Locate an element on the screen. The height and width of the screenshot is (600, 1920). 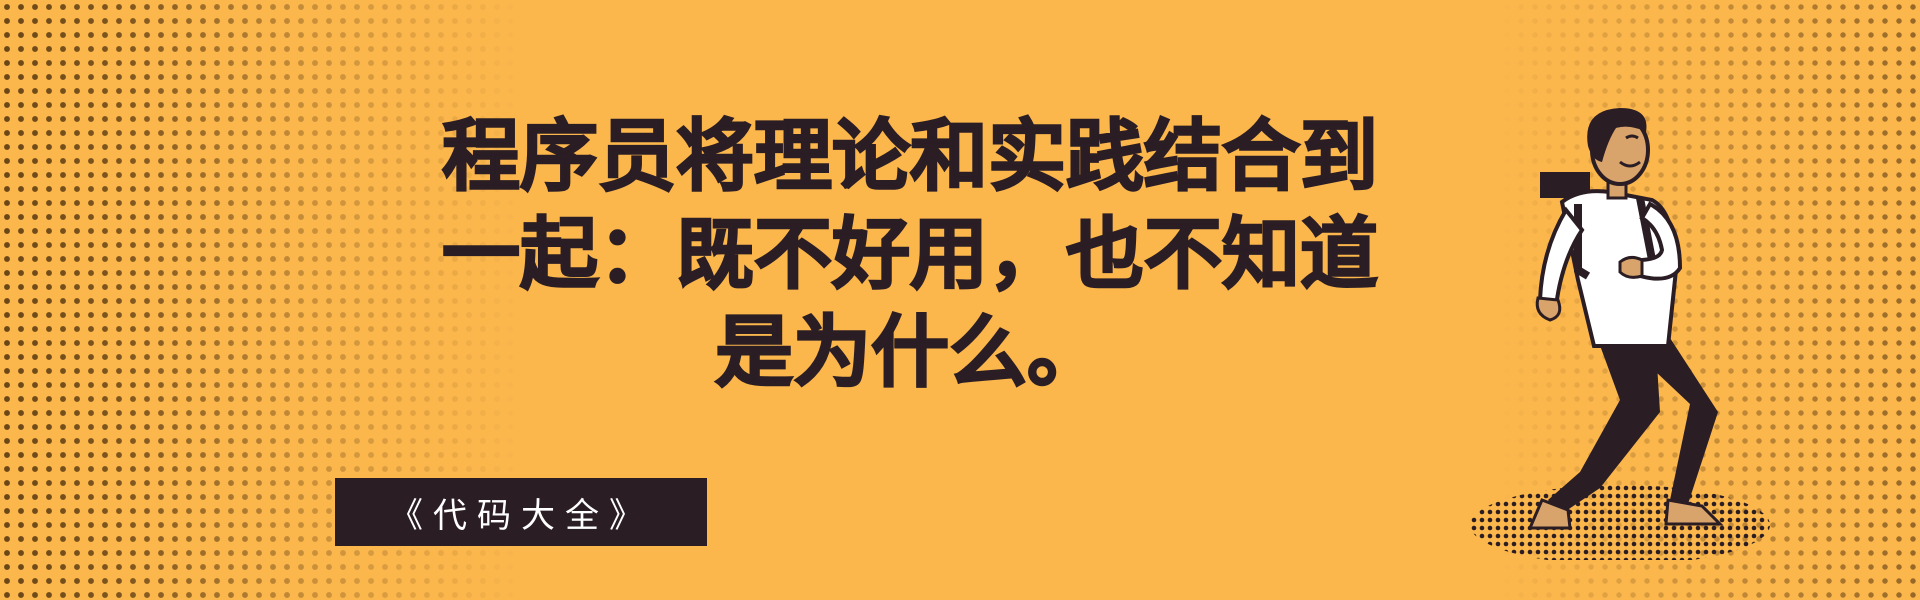
quote-line-2: 一起：既不好用，也不知道 is located at coordinates (910, 255).